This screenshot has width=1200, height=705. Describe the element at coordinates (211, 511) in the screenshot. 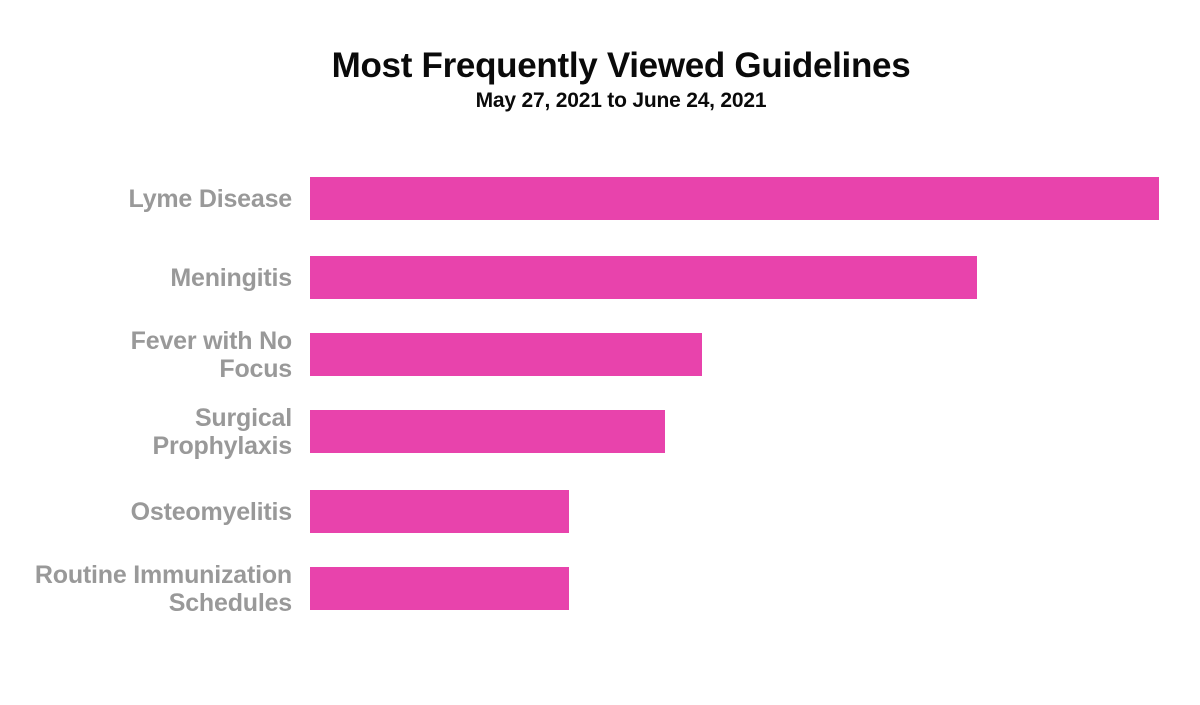

I see `category-label: Osteomyelitis` at that location.